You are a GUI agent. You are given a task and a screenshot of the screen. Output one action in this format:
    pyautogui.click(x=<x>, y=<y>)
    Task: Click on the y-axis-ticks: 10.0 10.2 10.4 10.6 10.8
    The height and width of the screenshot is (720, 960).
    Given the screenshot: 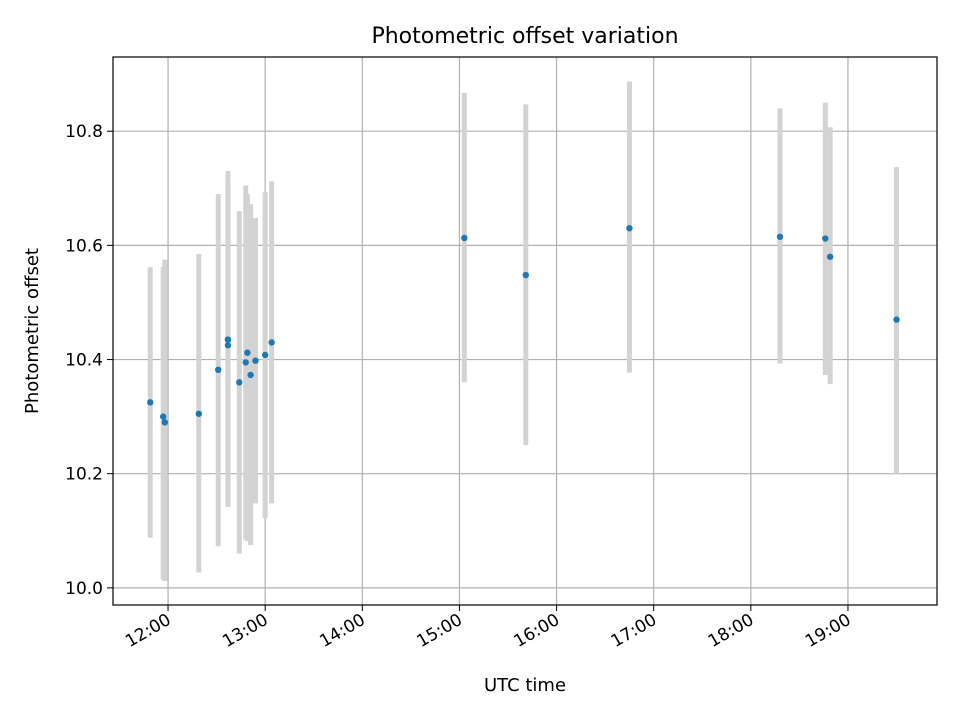 What is the action you would take?
    pyautogui.click(x=89, y=360)
    